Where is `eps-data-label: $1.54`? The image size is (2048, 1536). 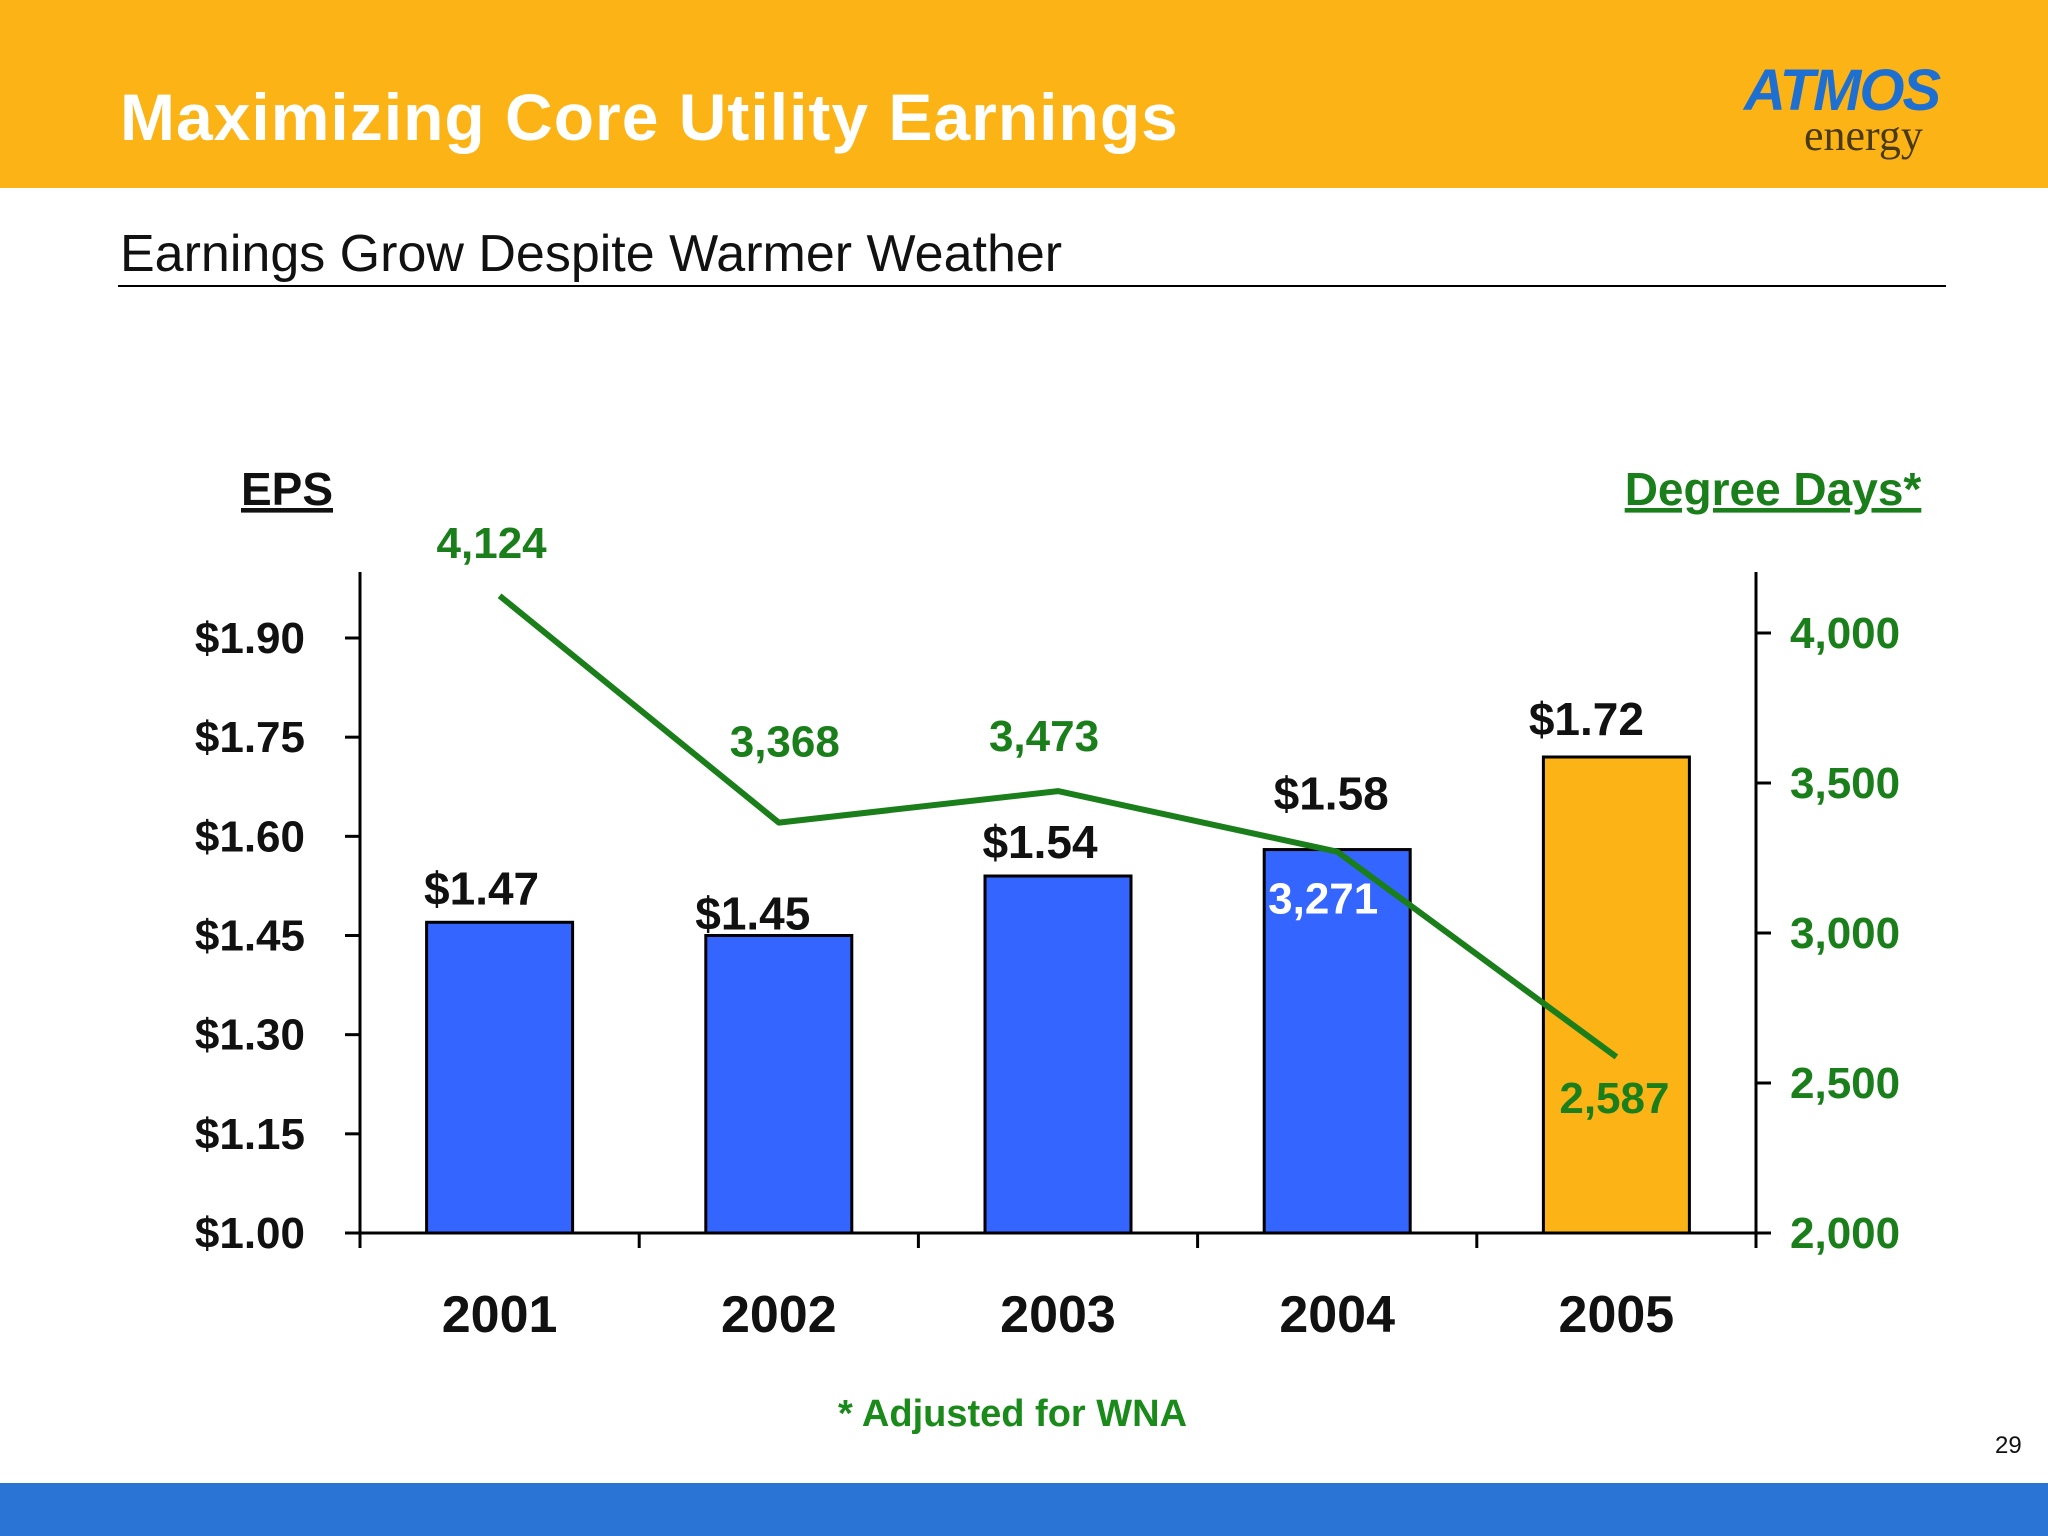 eps-data-label: $1.54 is located at coordinates (1040, 842).